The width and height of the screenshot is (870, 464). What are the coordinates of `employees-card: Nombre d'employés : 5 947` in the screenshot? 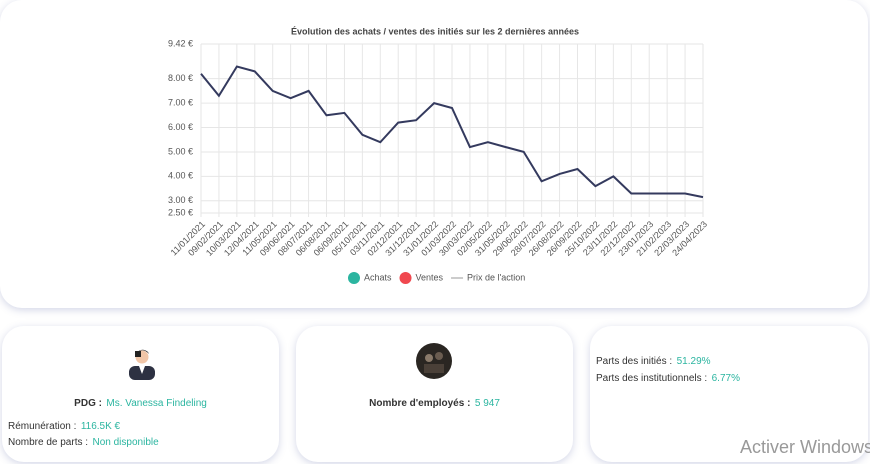 It's located at (434, 394).